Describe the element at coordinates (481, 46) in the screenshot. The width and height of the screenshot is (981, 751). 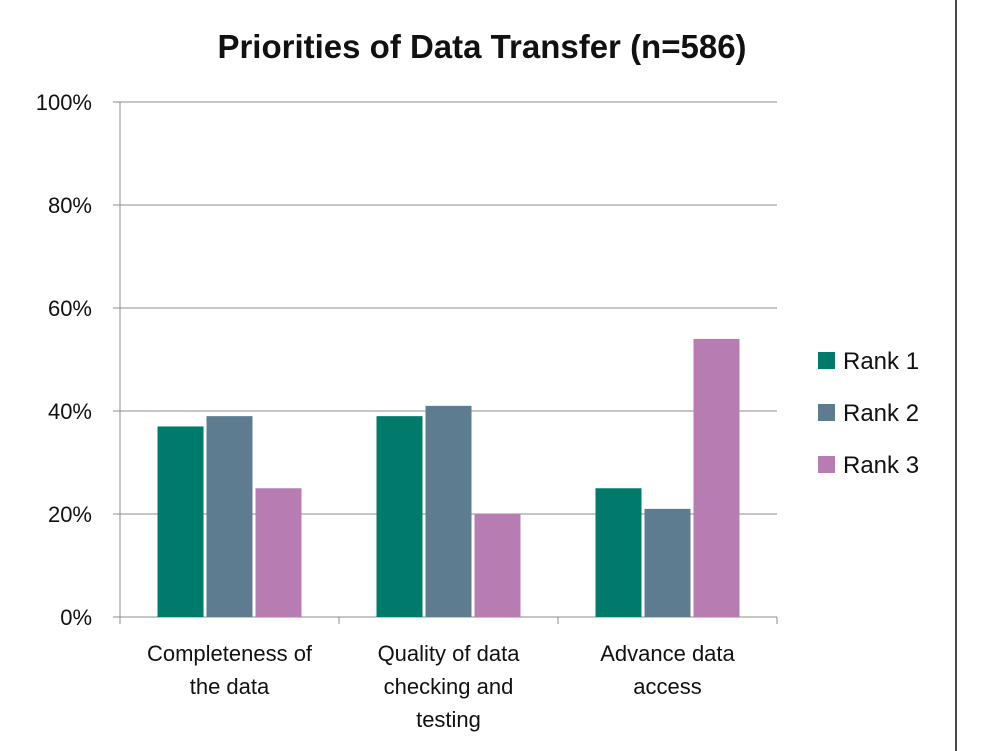
I see `chart-title: Priorities of Data Transfer (n=586)` at that location.